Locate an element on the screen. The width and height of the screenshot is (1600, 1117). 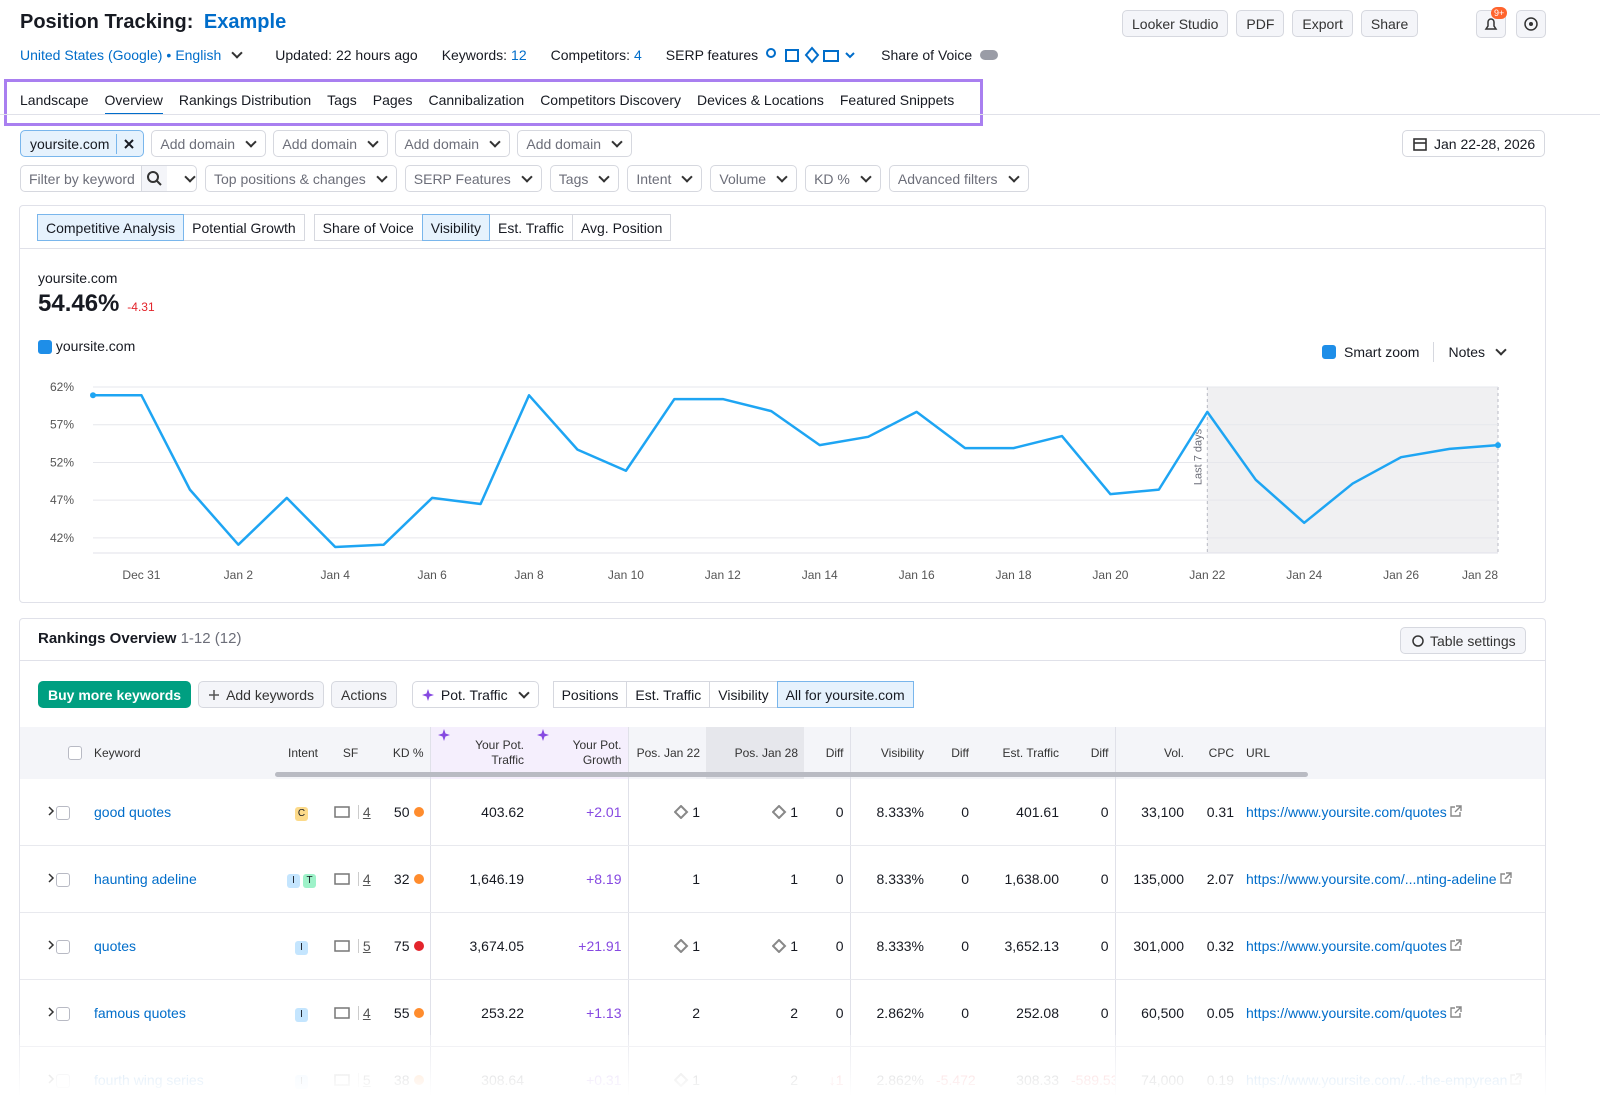
legend-checkbox is located at coordinates (45, 347).